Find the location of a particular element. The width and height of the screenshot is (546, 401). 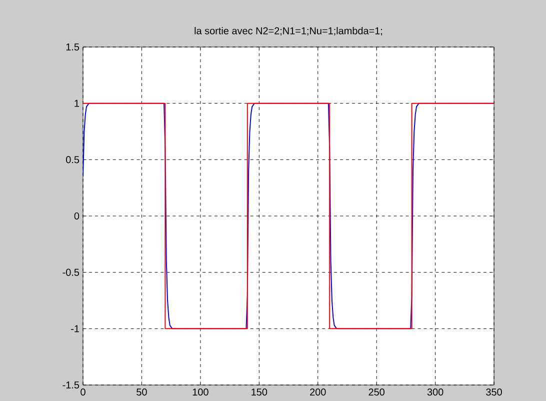

x-tick-label: 150 is located at coordinates (260, 392).